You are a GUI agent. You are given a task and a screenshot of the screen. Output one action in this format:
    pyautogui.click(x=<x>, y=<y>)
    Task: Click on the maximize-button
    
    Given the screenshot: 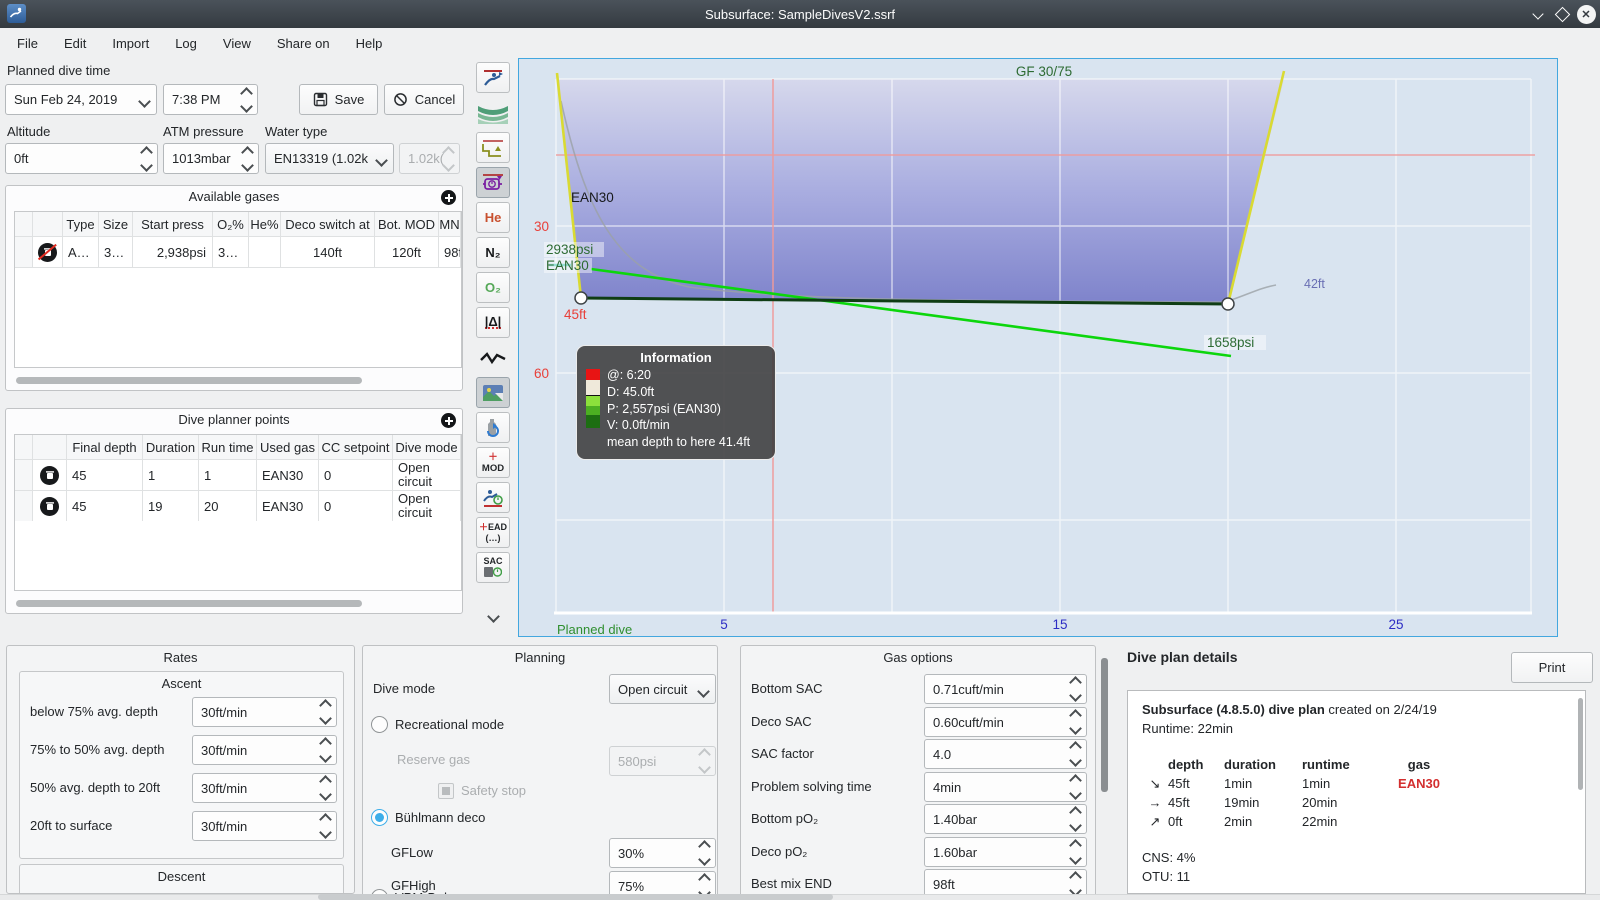 What is the action you would take?
    pyautogui.click(x=1562, y=14)
    